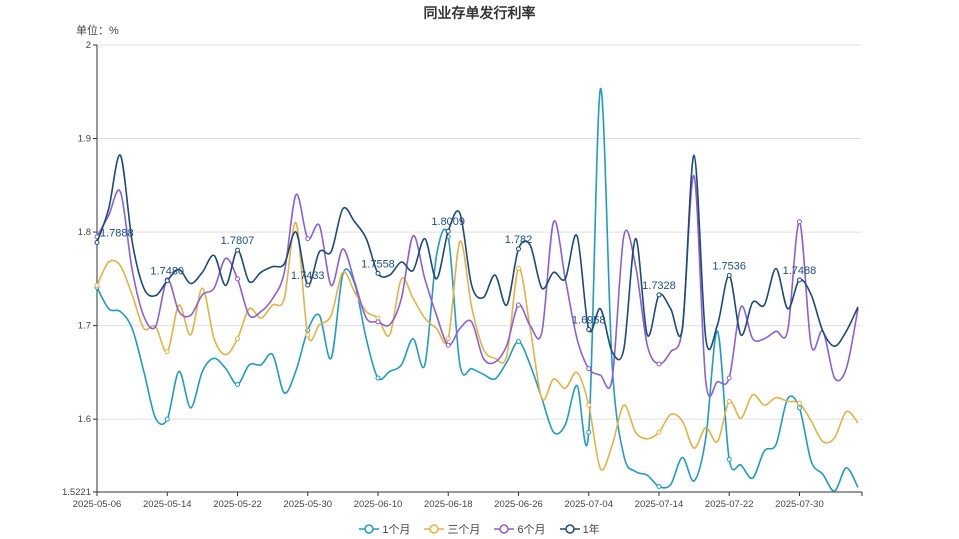  I want to click on legend-item: 1年, so click(579, 529).